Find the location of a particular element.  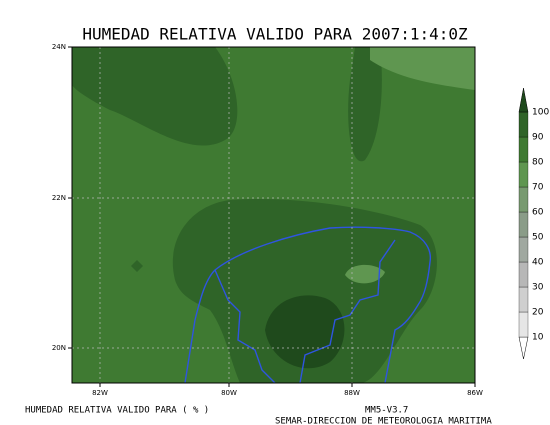

colorbar-label: 30 is located at coordinates (538, 288).